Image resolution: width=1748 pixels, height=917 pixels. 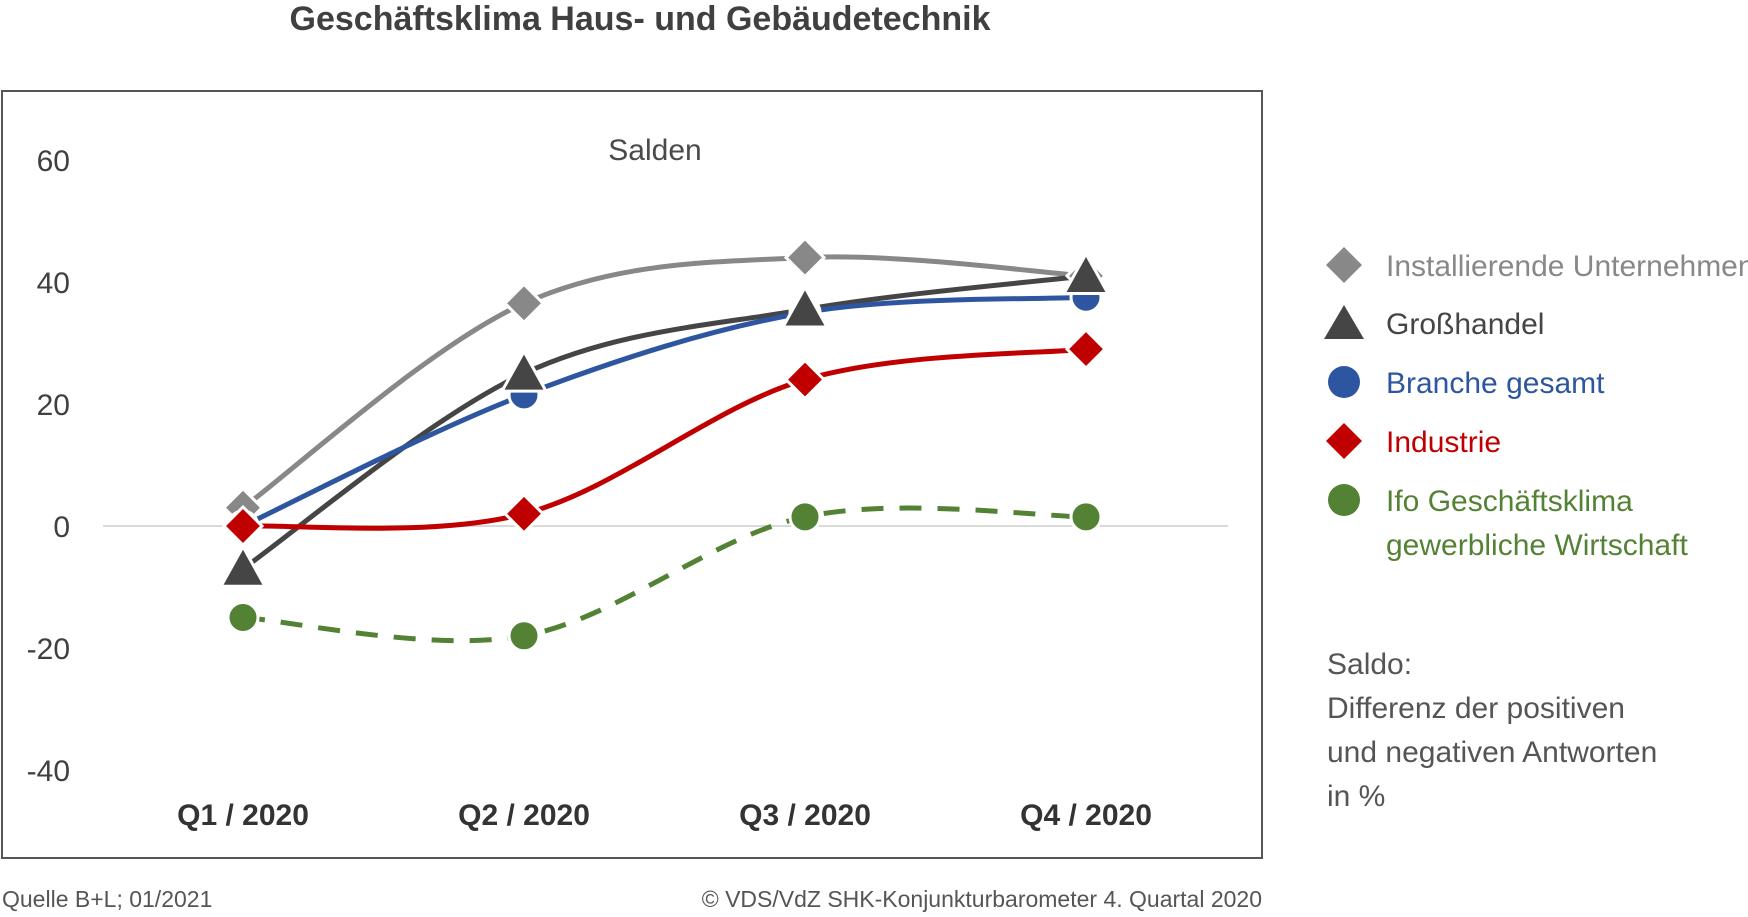 What do you see at coordinates (1476, 708) in the screenshot?
I see `note-line: Differenz der positiven` at bounding box center [1476, 708].